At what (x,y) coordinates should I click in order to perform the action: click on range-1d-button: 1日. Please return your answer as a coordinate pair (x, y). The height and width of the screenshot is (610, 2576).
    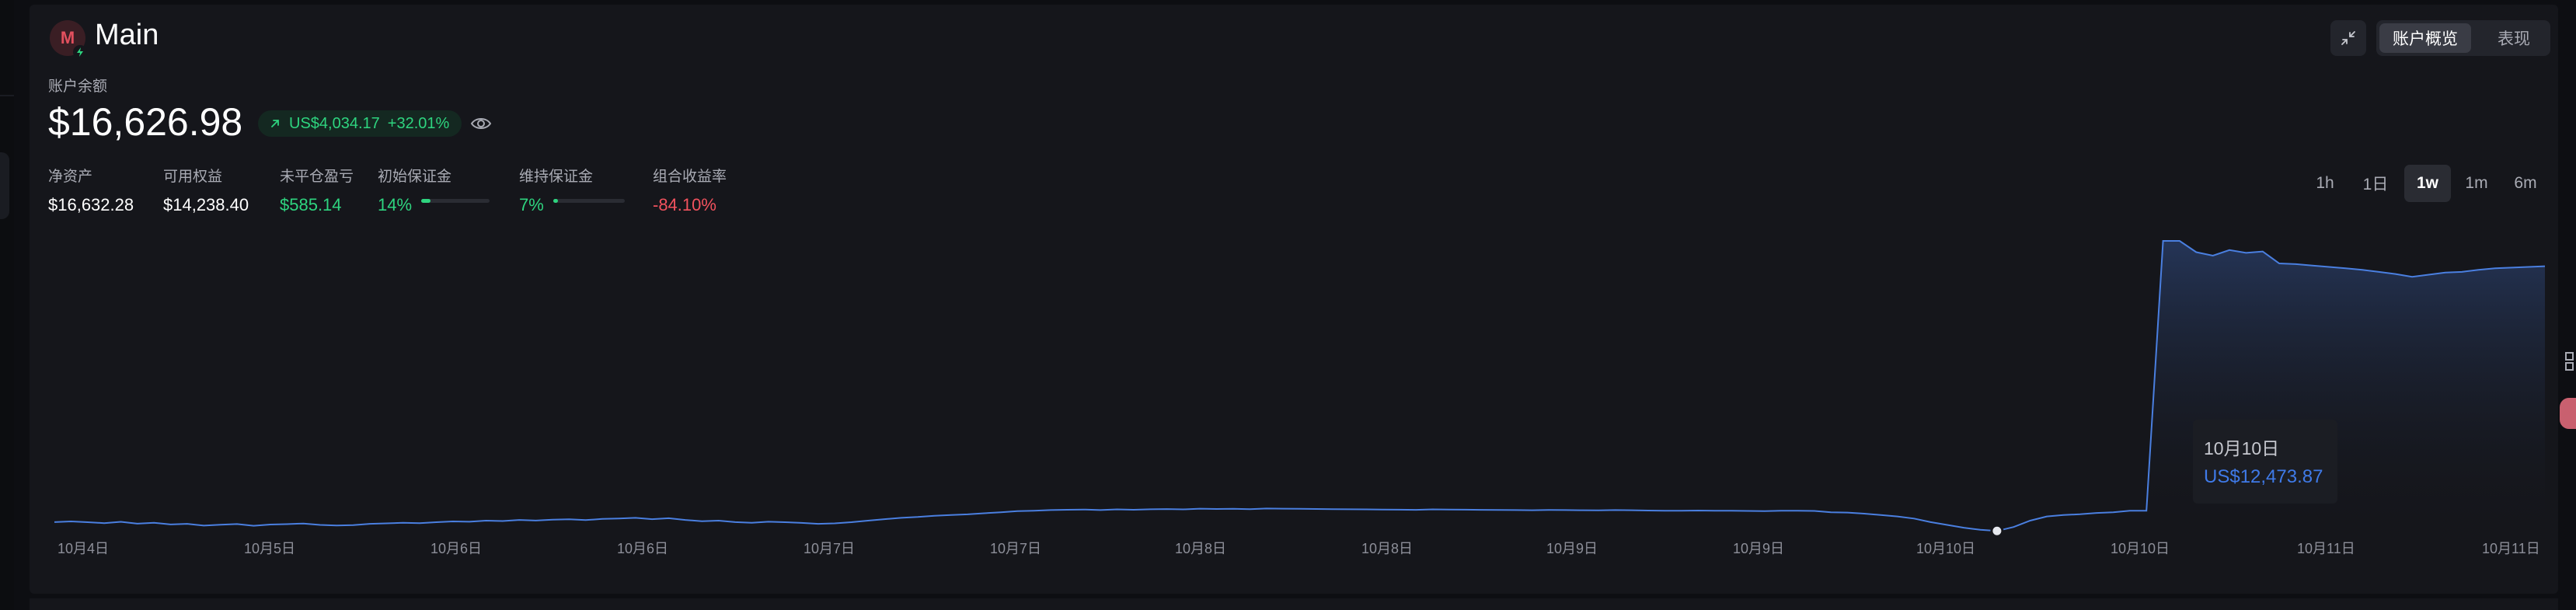
    Looking at the image, I should click on (2375, 184).